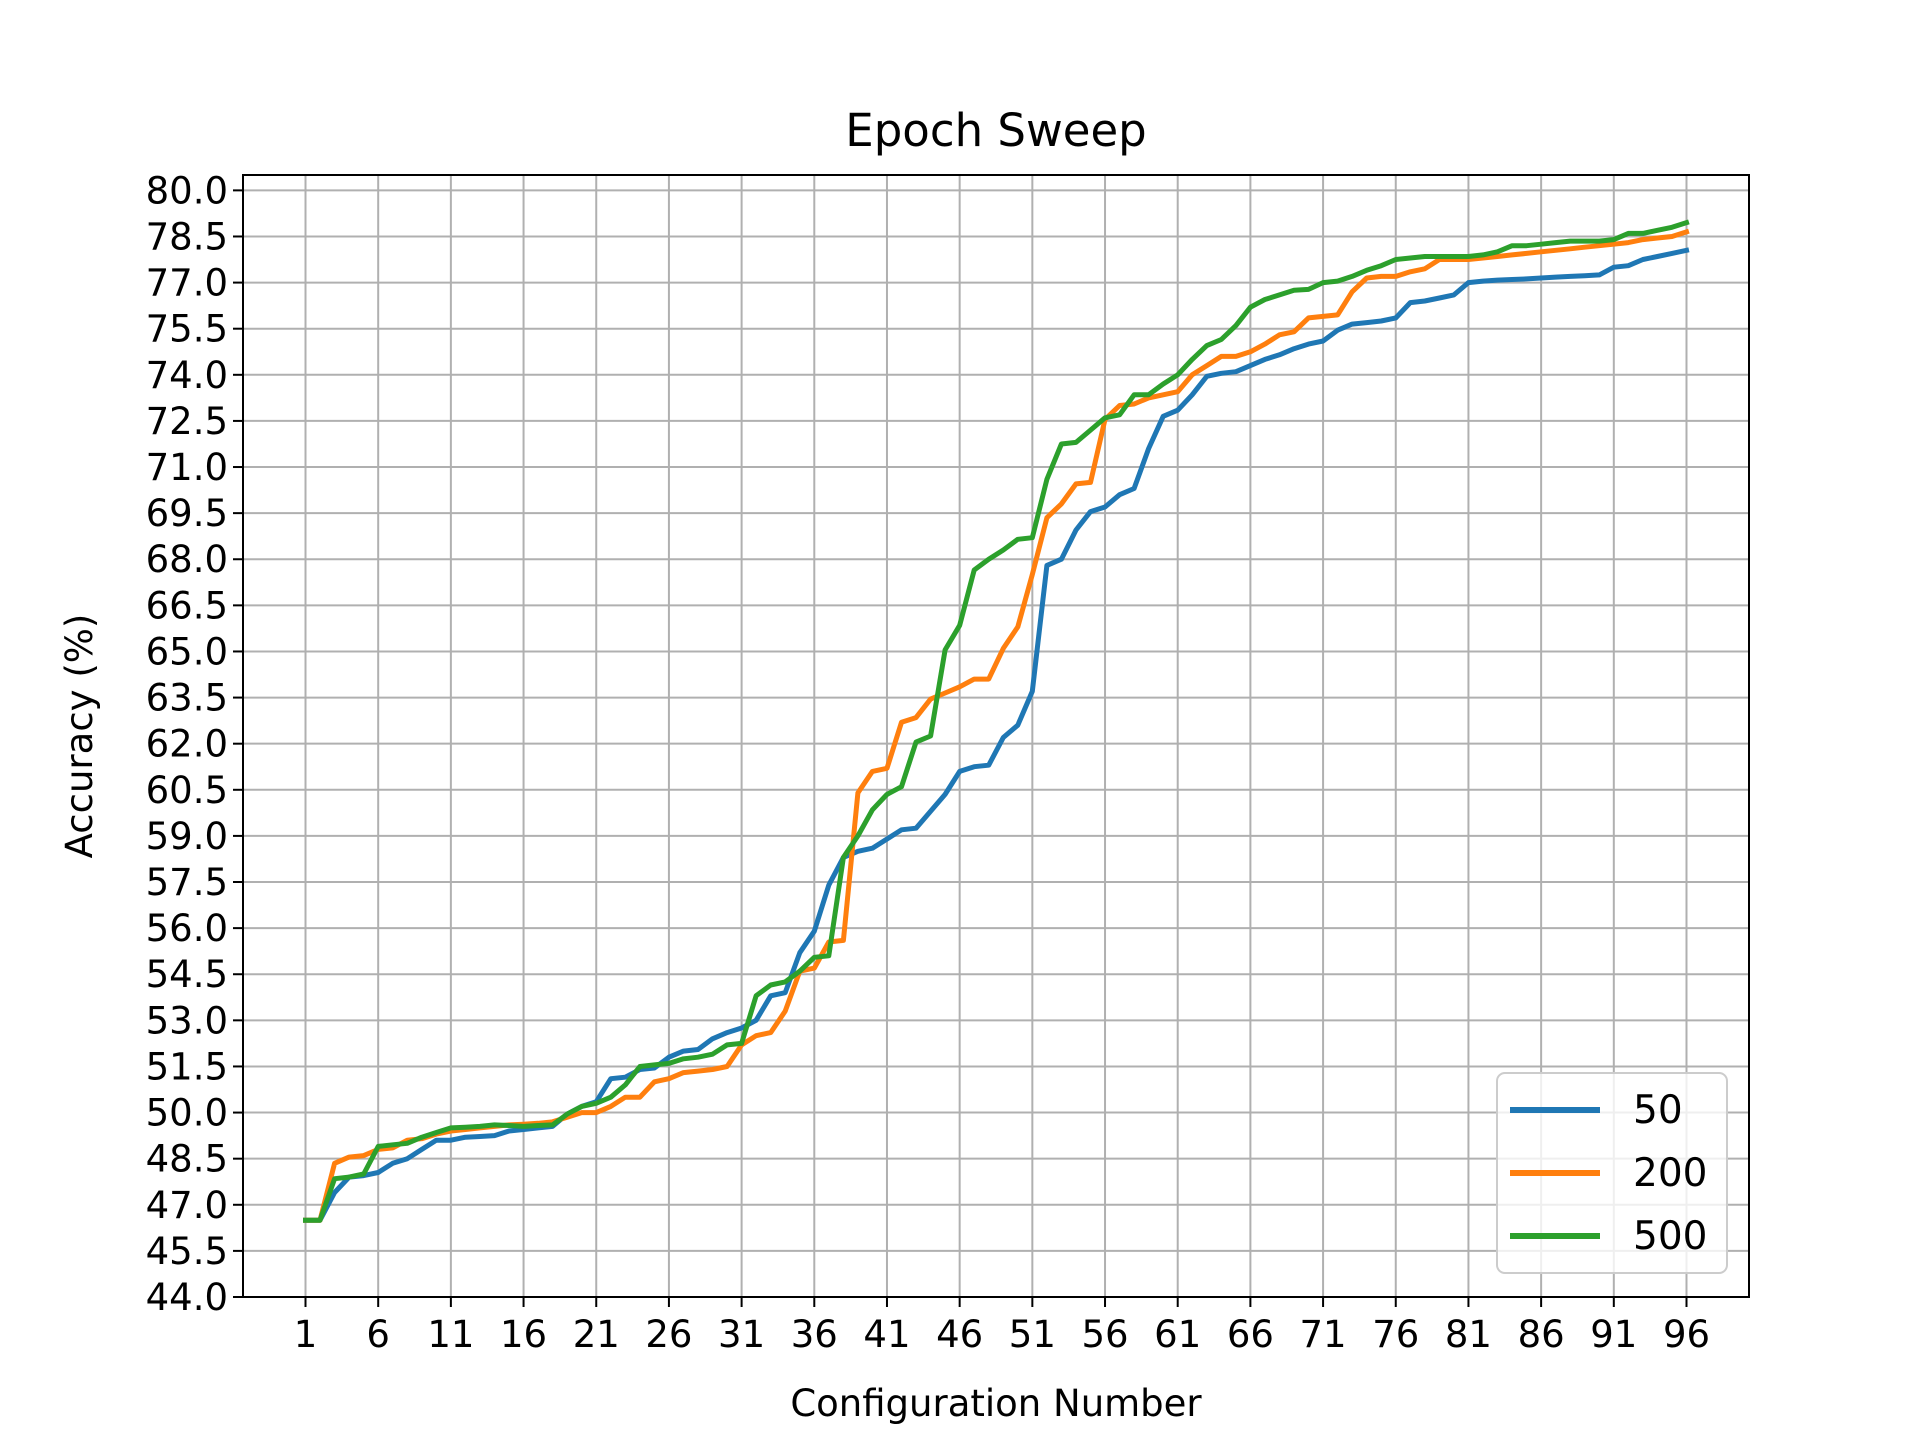 The height and width of the screenshot is (1440, 1920). What do you see at coordinates (306, 1334) in the screenshot?
I see `x-tick-label: 1` at bounding box center [306, 1334].